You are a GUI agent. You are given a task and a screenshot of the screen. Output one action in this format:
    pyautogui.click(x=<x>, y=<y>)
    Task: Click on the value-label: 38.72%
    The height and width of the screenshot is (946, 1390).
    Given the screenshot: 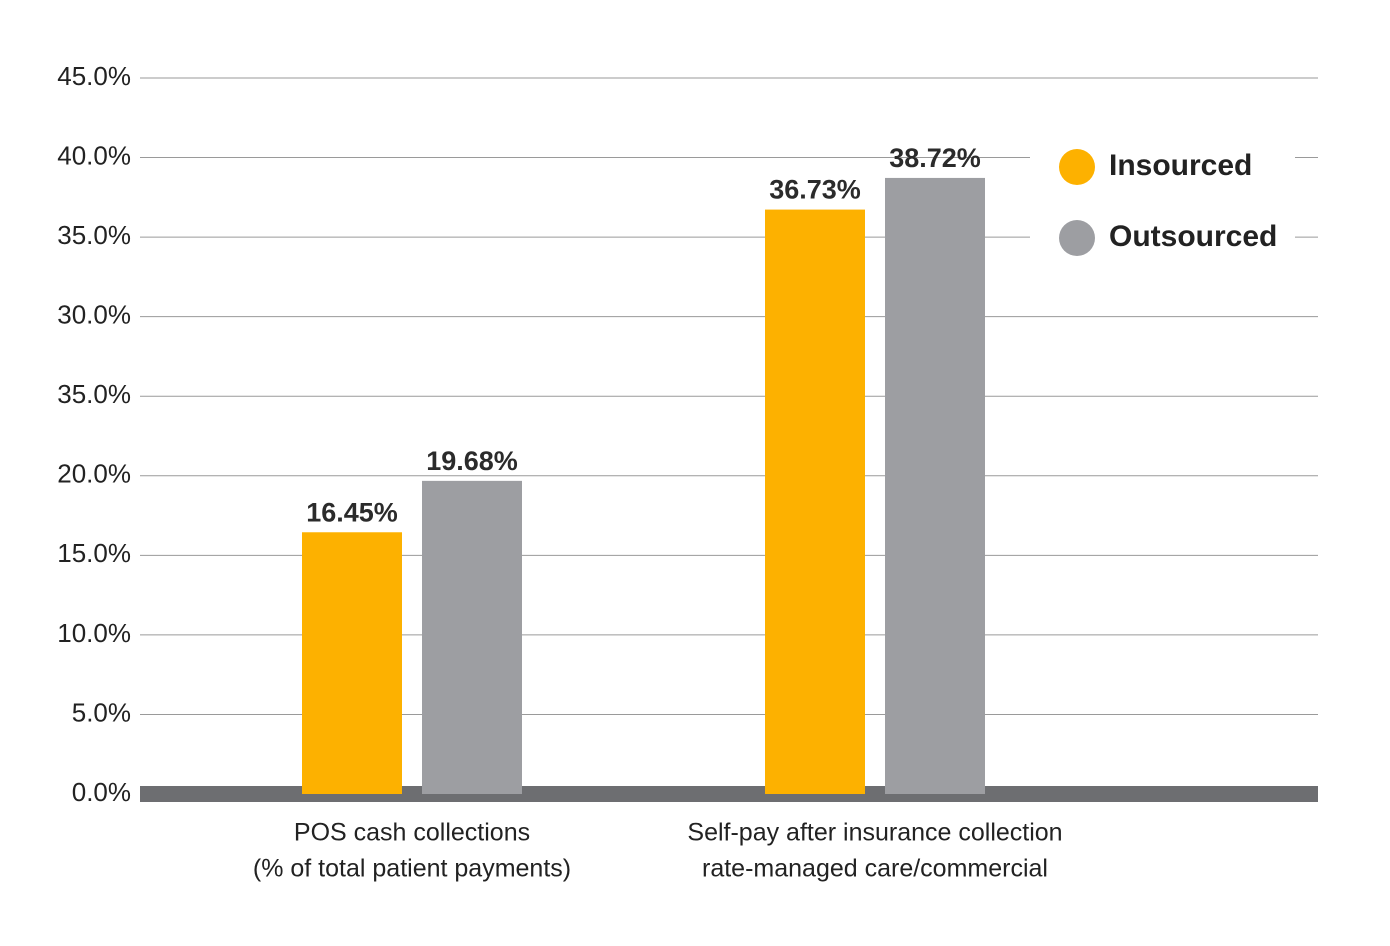 What is the action you would take?
    pyautogui.click(x=935, y=158)
    